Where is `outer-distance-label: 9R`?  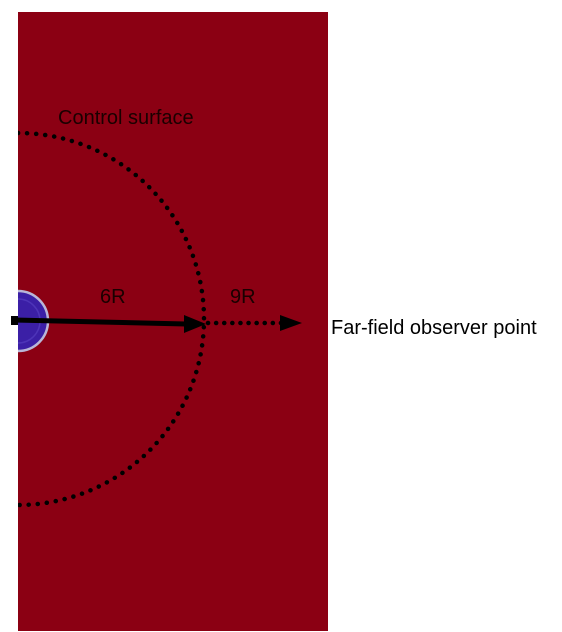 outer-distance-label: 9R is located at coordinates (243, 297).